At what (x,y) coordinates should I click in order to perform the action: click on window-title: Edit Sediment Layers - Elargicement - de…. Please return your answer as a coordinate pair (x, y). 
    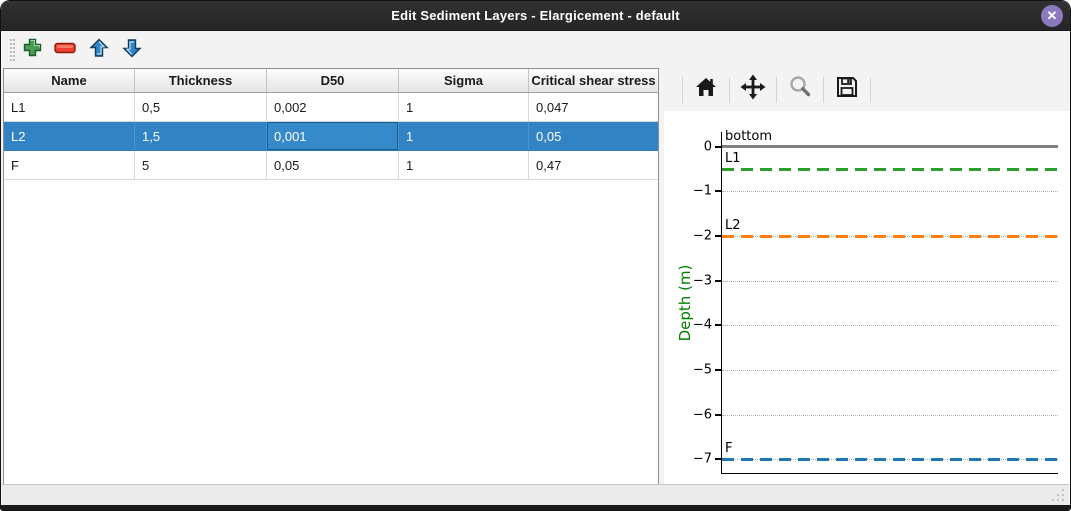
    Looking at the image, I should click on (535, 15).